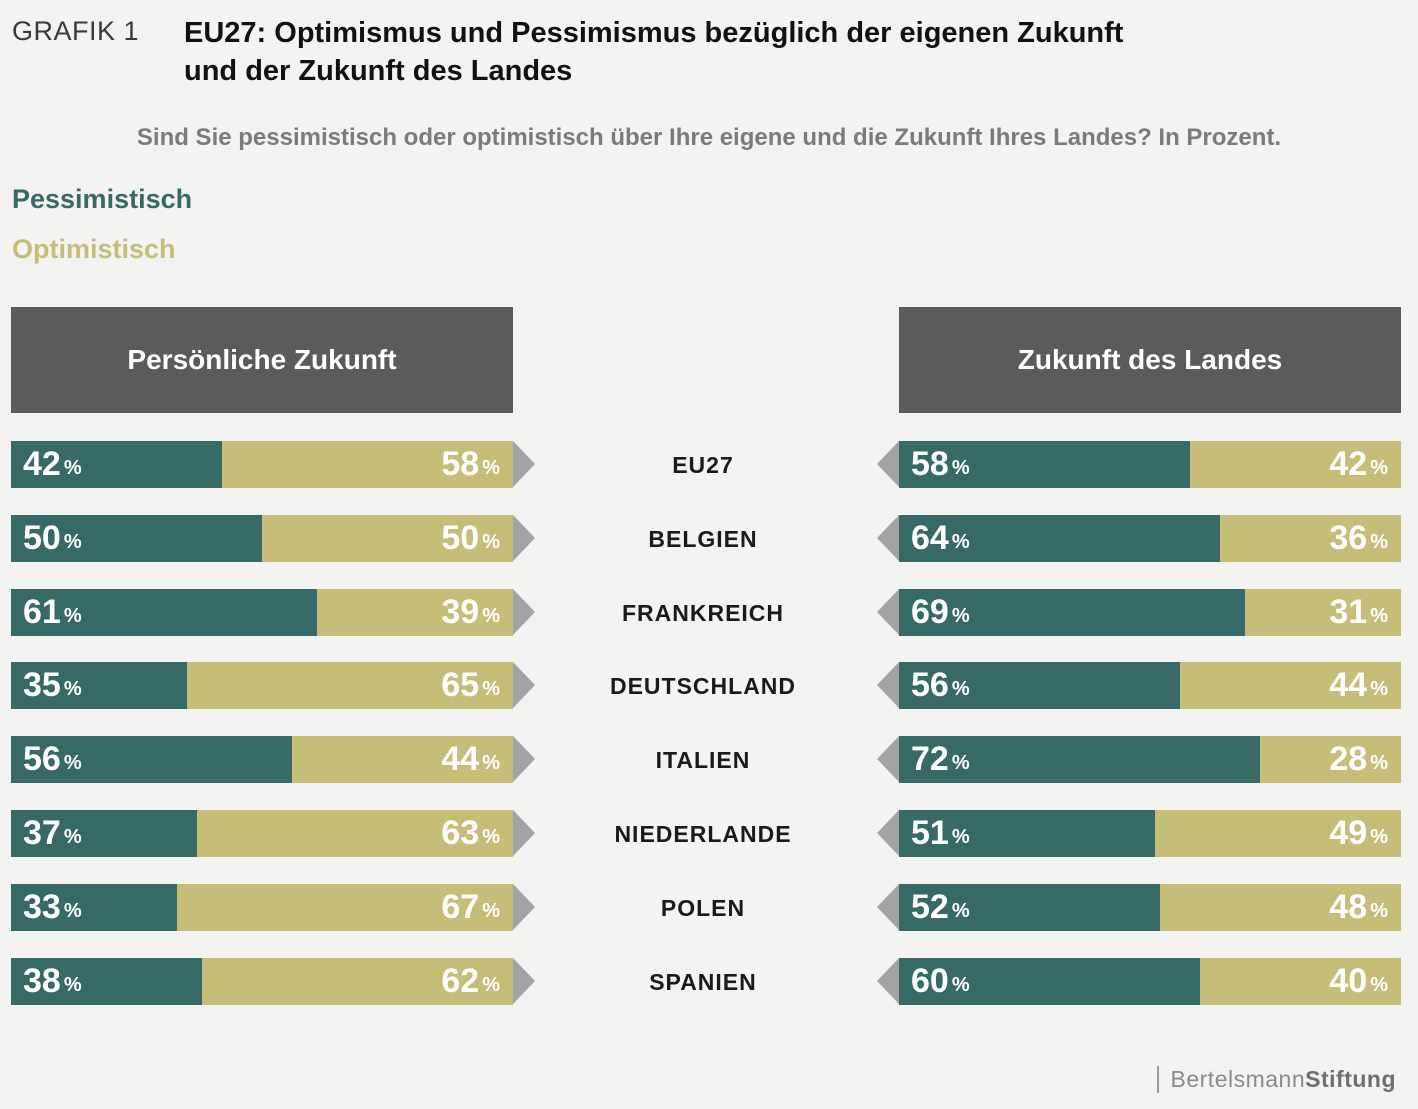  Describe the element at coordinates (930, 759) in the screenshot. I see `label-pessimistisch-value: 72` at that location.